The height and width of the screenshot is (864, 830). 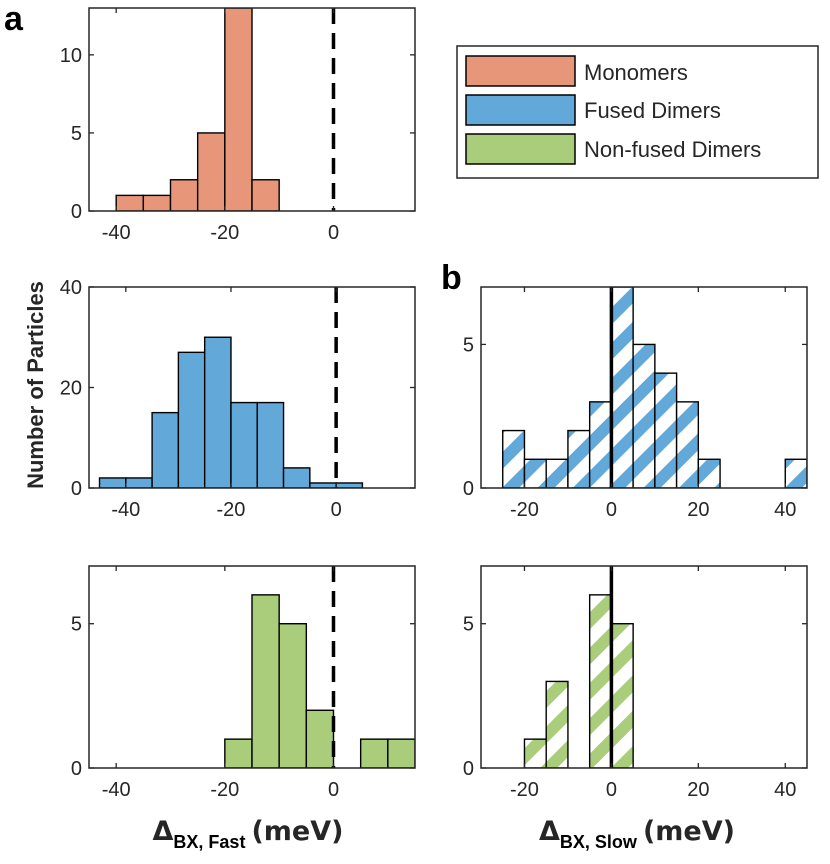 What do you see at coordinates (549, 831) in the screenshot?
I see `x-label-slow-delta: Δ` at bounding box center [549, 831].